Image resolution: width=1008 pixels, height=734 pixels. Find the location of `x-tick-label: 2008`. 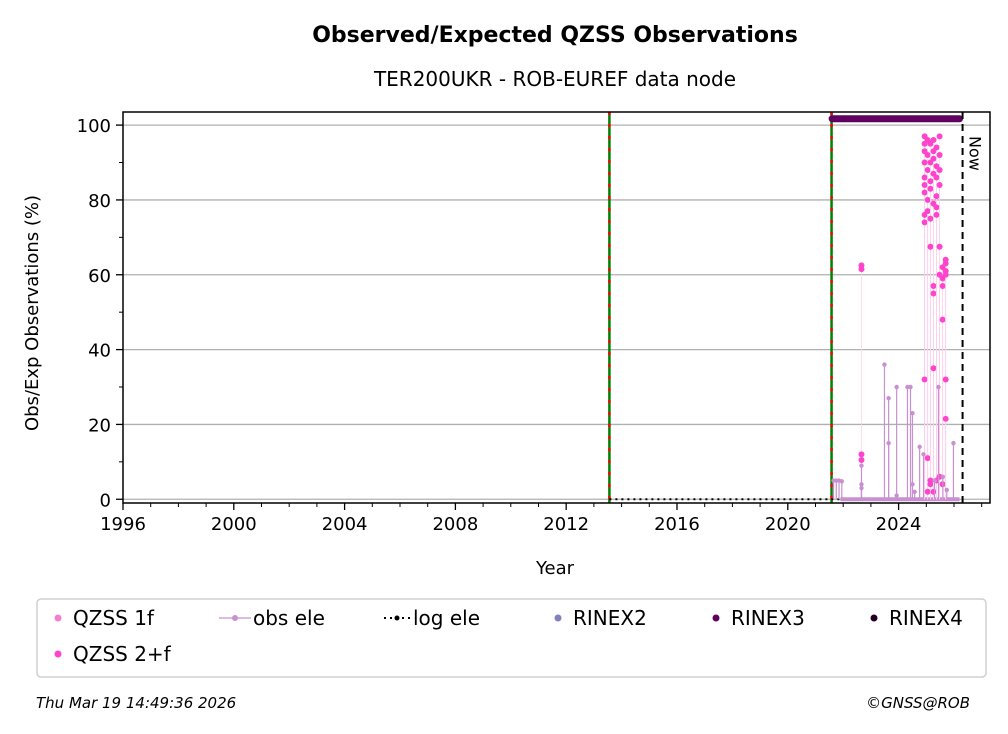

x-tick-label: 2008 is located at coordinates (455, 524).